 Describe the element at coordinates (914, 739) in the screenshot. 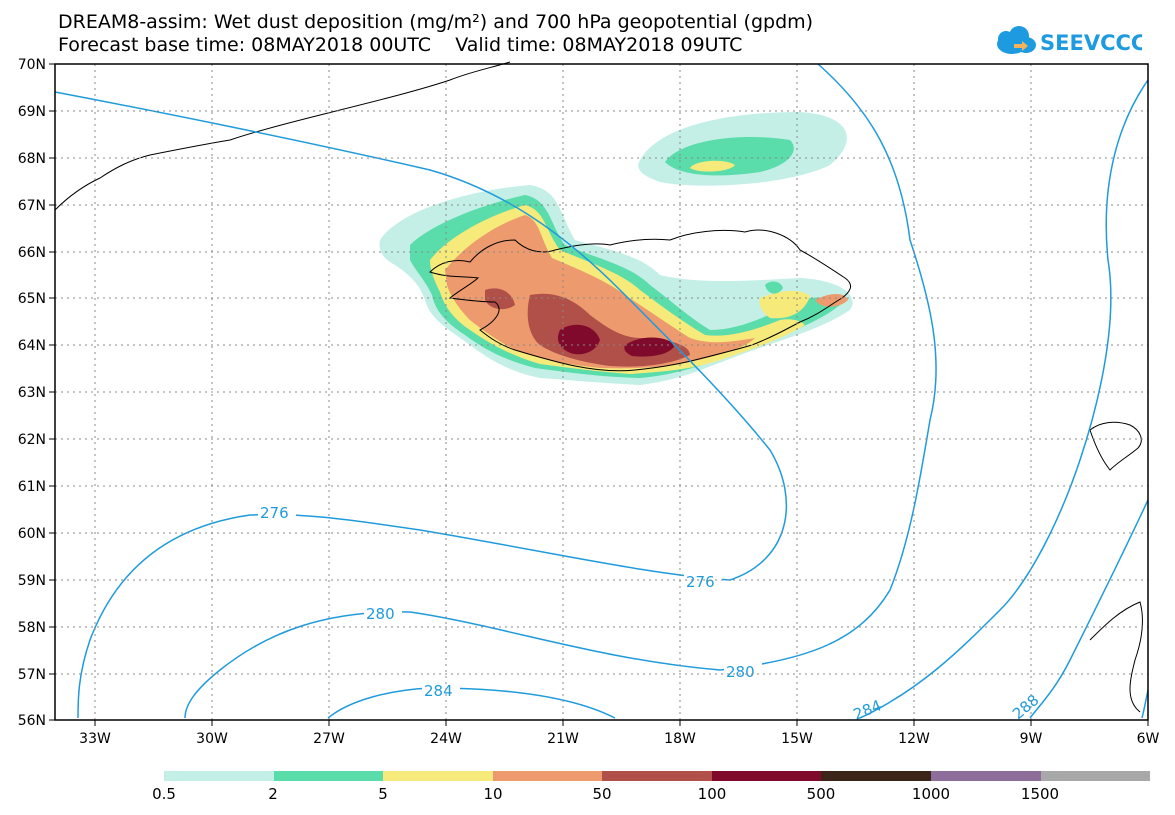

I see `lon-label-12w: 12W` at that location.